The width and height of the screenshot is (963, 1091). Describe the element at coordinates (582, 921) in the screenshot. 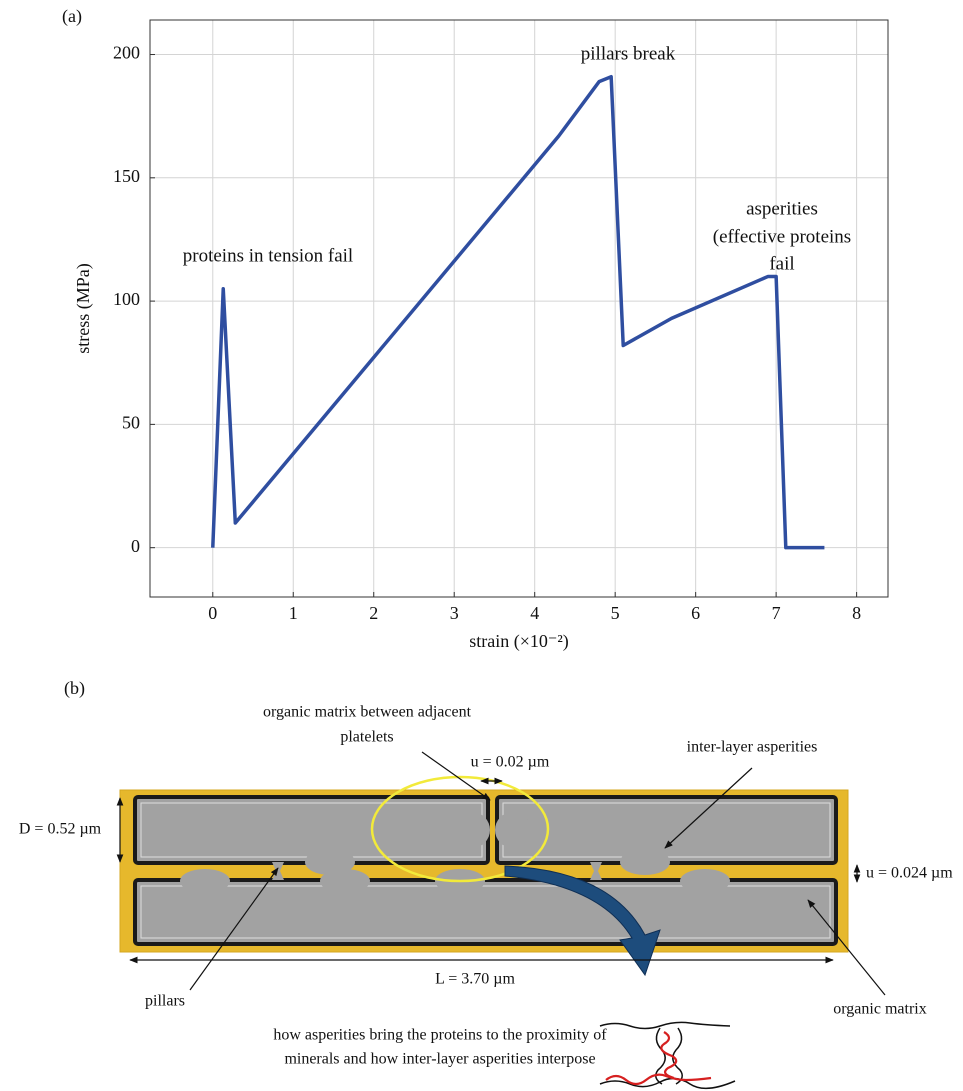

I see `zoom-arrow` at that location.